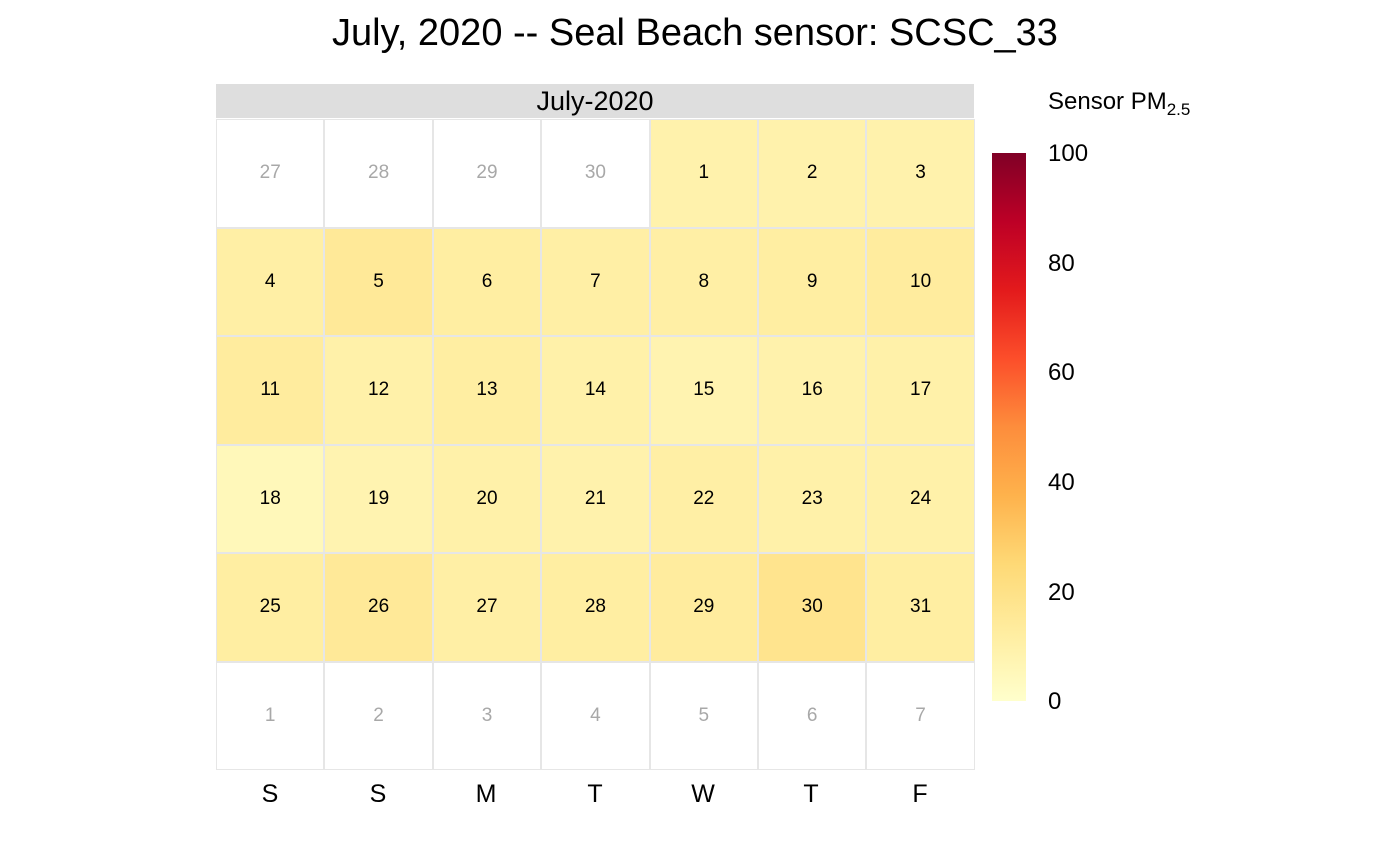 Image resolution: width=1400 pixels, height=866 pixels. I want to click on legend-tick-label: 40, so click(1061, 482).